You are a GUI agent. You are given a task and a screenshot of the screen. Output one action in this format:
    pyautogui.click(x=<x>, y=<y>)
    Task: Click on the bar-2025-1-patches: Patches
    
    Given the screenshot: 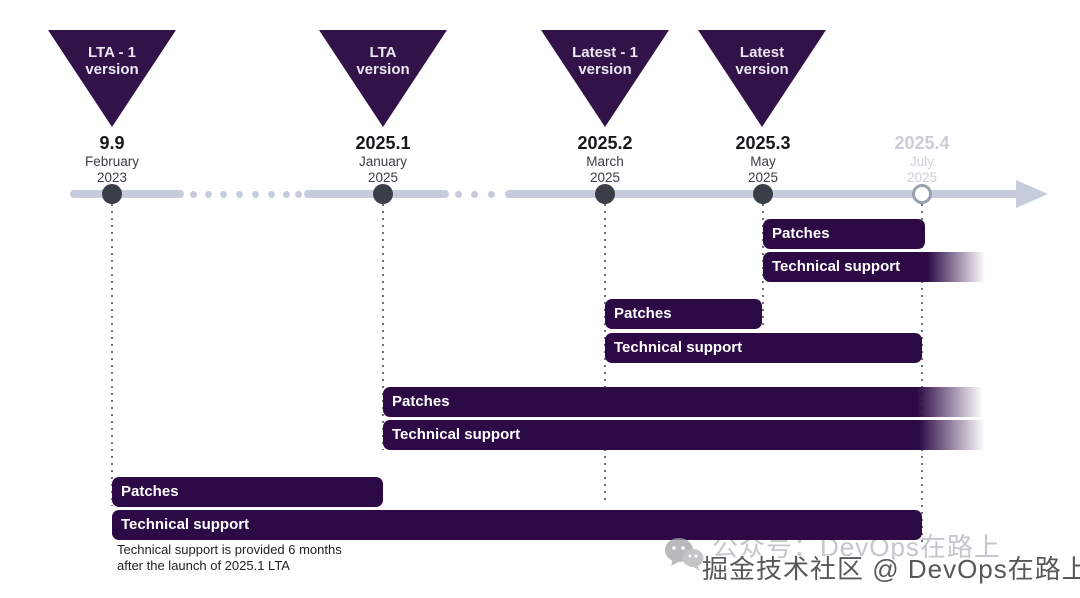 What is the action you would take?
    pyautogui.click(x=683, y=402)
    